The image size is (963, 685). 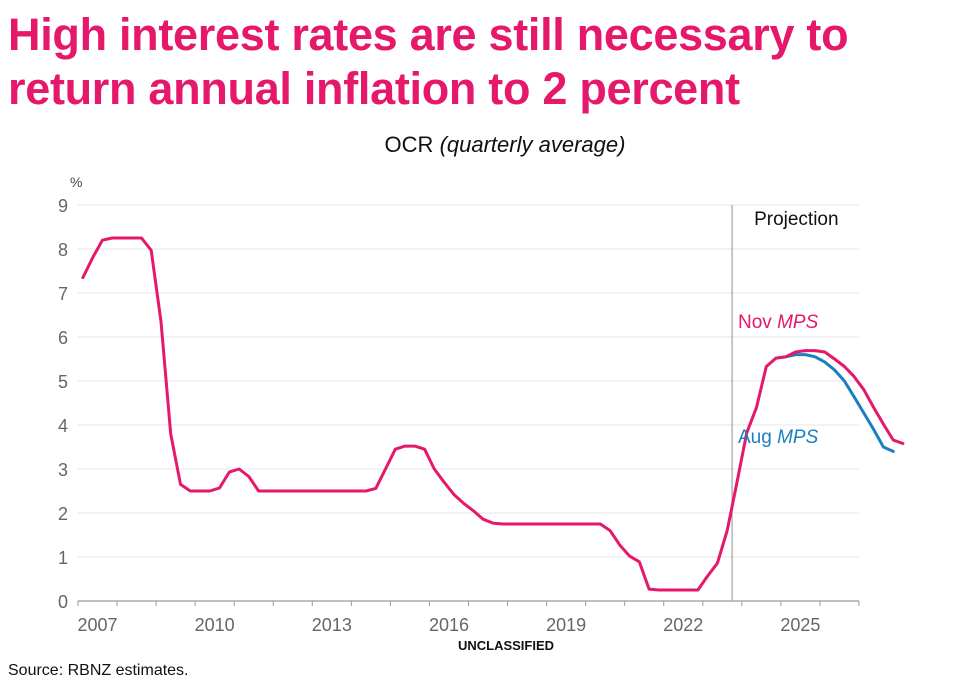 What do you see at coordinates (63, 294) in the screenshot?
I see `y-tick-label: 7` at bounding box center [63, 294].